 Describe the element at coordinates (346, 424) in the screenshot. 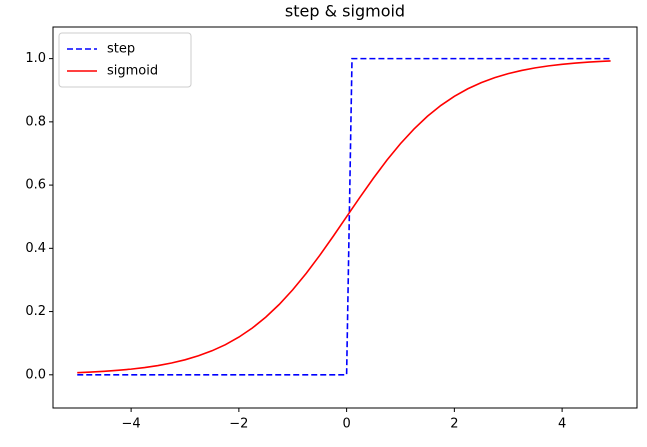

I see `x-tick-label: 0` at that location.